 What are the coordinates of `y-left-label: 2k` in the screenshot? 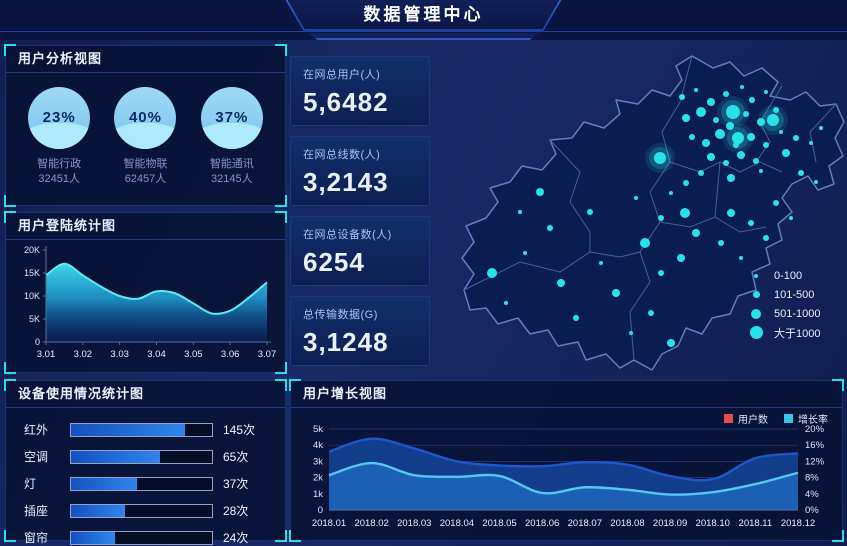 It's located at (318, 478).